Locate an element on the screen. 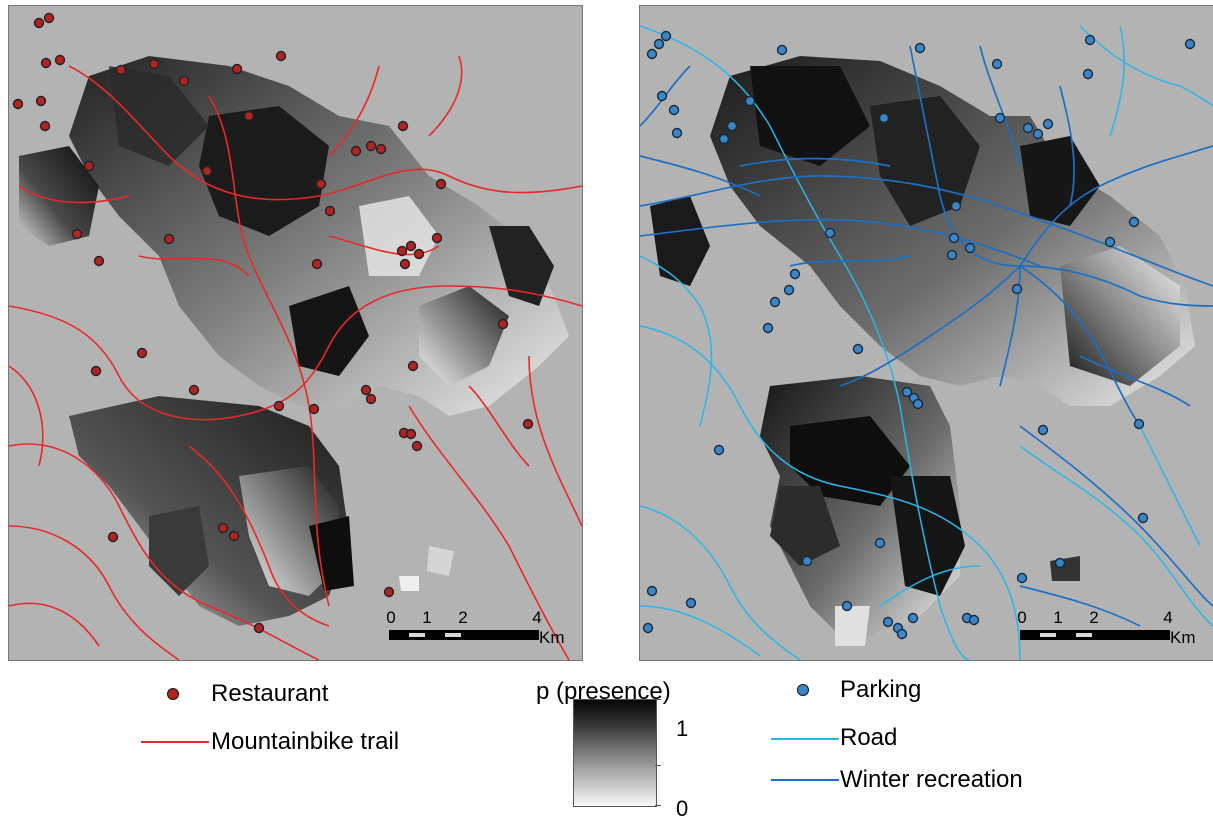 This screenshot has width=1213, height=822. legend-restaurant-label: Restaurant is located at coordinates (270, 693).